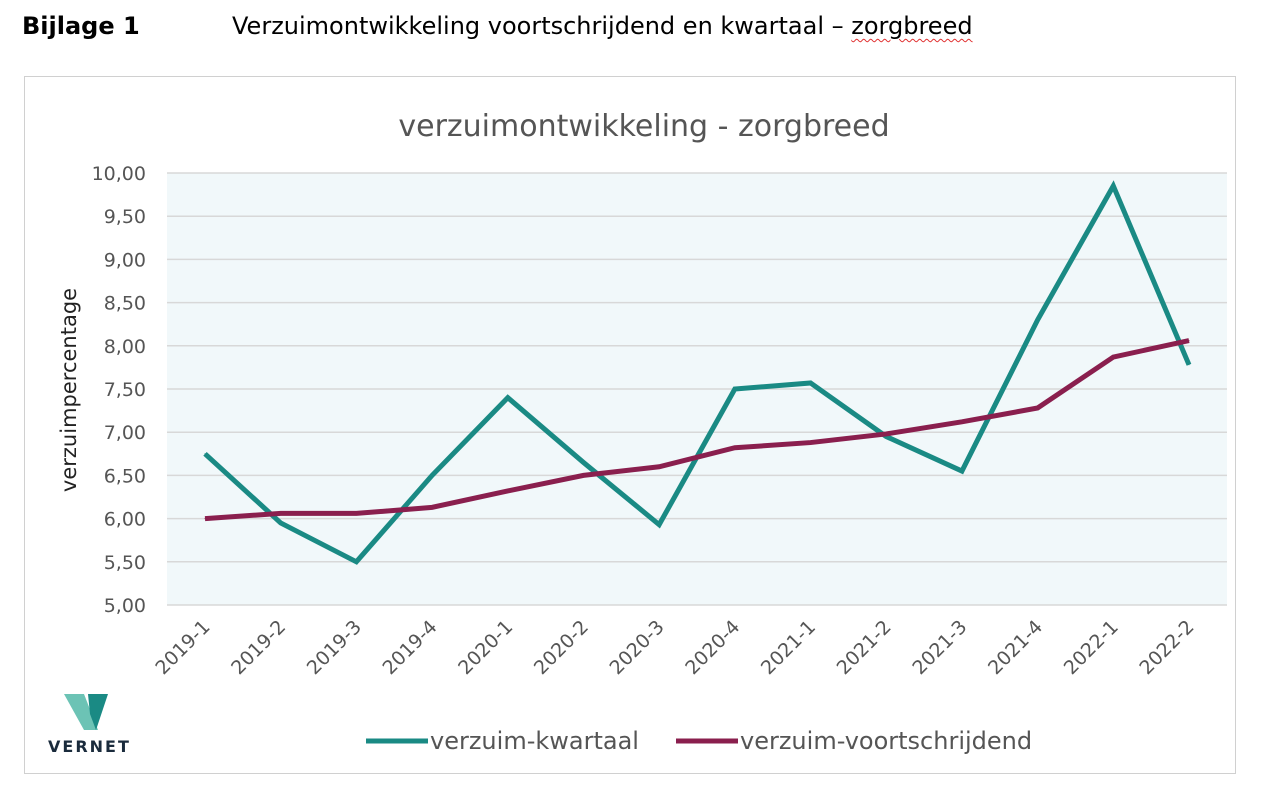  What do you see at coordinates (125, 606) in the screenshot?
I see `y-tick-label: 5,00` at bounding box center [125, 606].